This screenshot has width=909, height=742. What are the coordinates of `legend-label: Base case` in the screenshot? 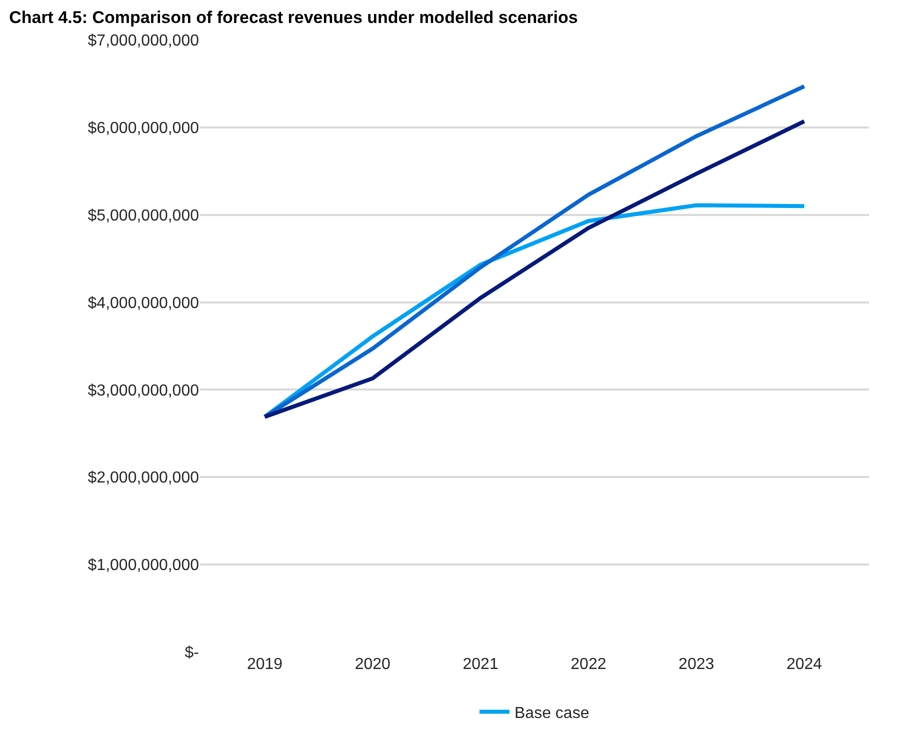 It's located at (552, 713).